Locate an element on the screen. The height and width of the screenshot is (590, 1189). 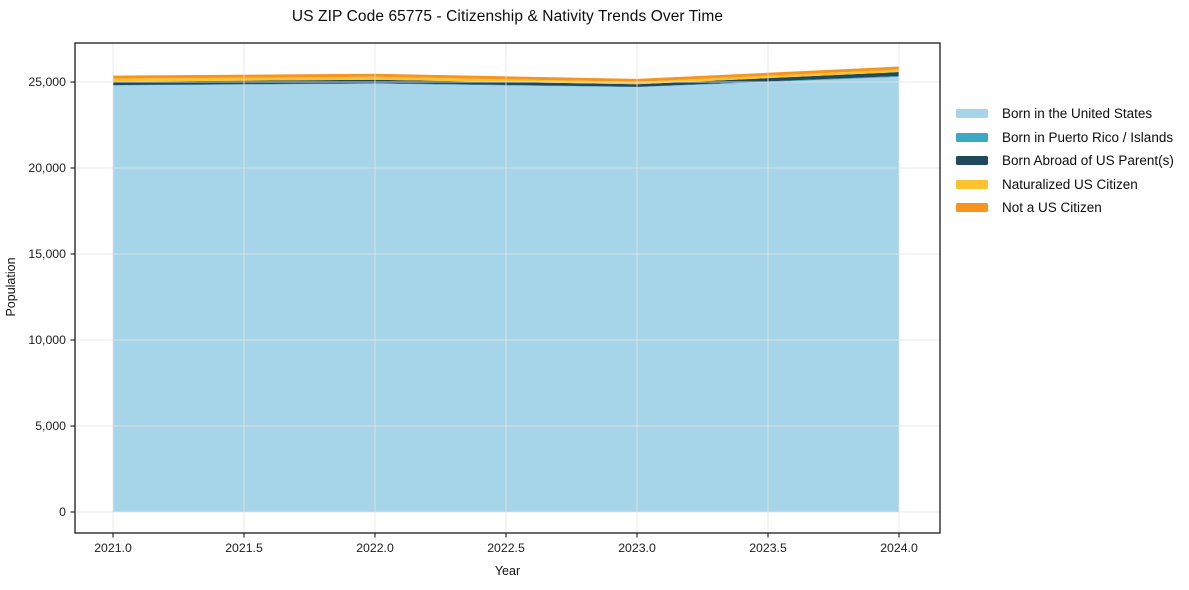
x-tick-label: 2023.5 is located at coordinates (768, 548).